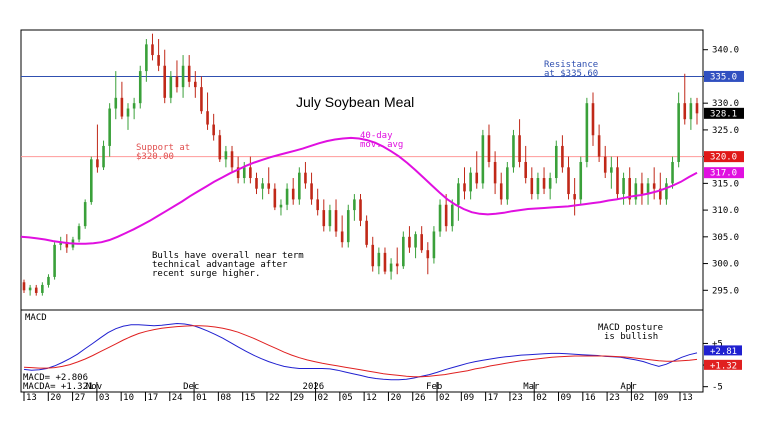  Describe the element at coordinates (58, 387) in the screenshot. I see `signal-readout: MACDA= +1.321` at that location.